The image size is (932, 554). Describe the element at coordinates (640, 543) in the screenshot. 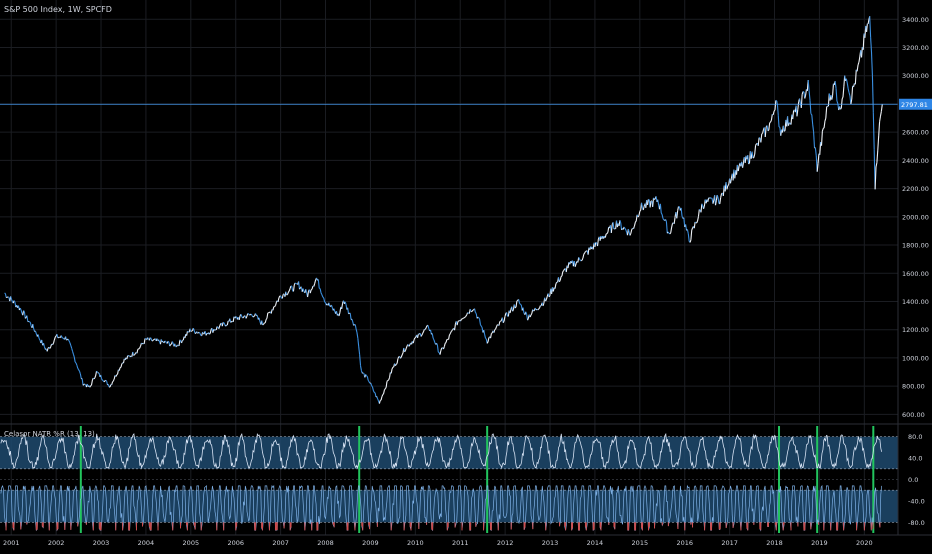

I see `x-tick-label: 2015` at that location.